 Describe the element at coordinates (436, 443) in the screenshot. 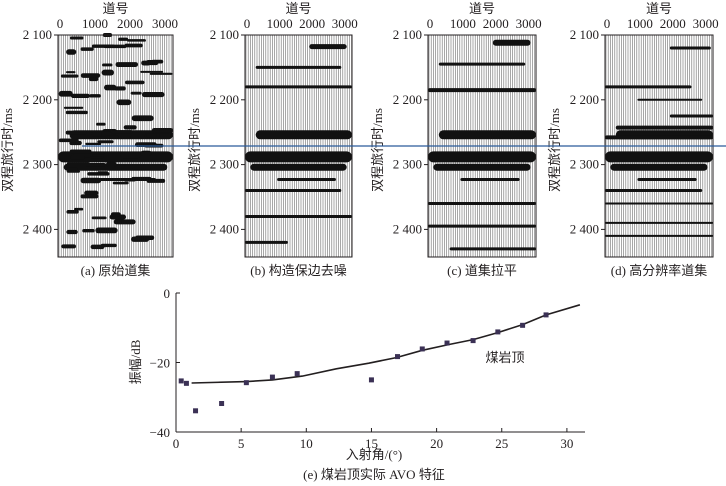

I see `x-tick-label: 20` at that location.